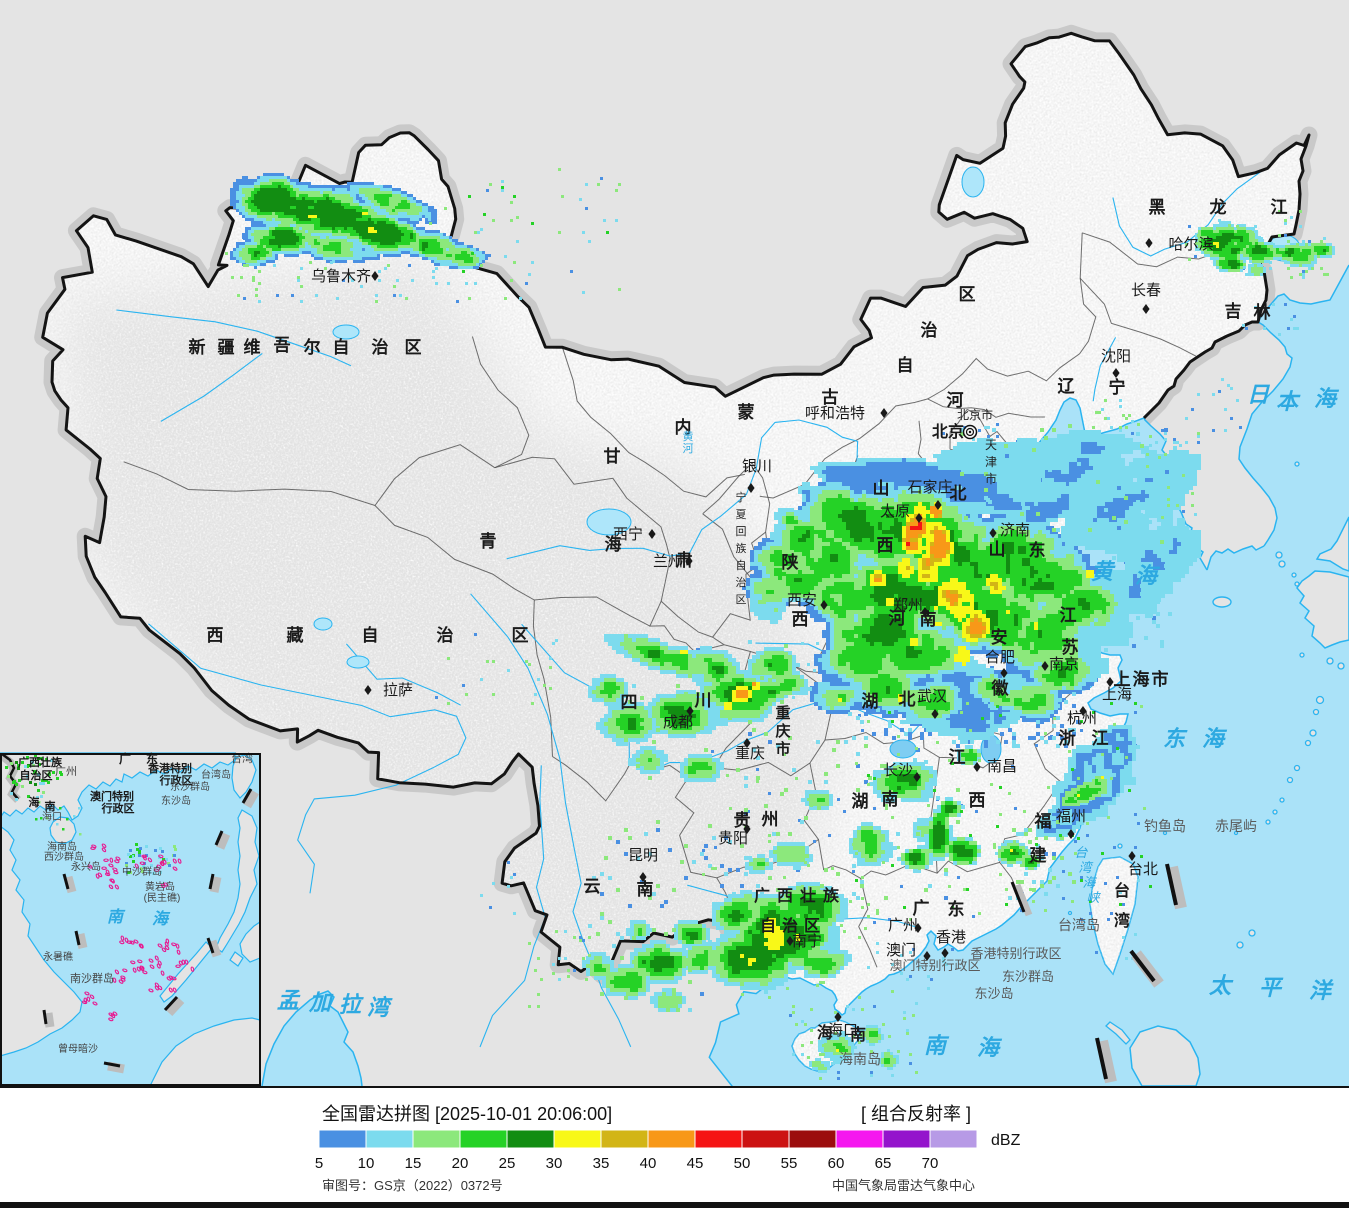 This screenshot has height=1213, width=1349. What do you see at coordinates (1143, 869) in the screenshot?
I see `svg-text: 台北` at bounding box center [1143, 869].